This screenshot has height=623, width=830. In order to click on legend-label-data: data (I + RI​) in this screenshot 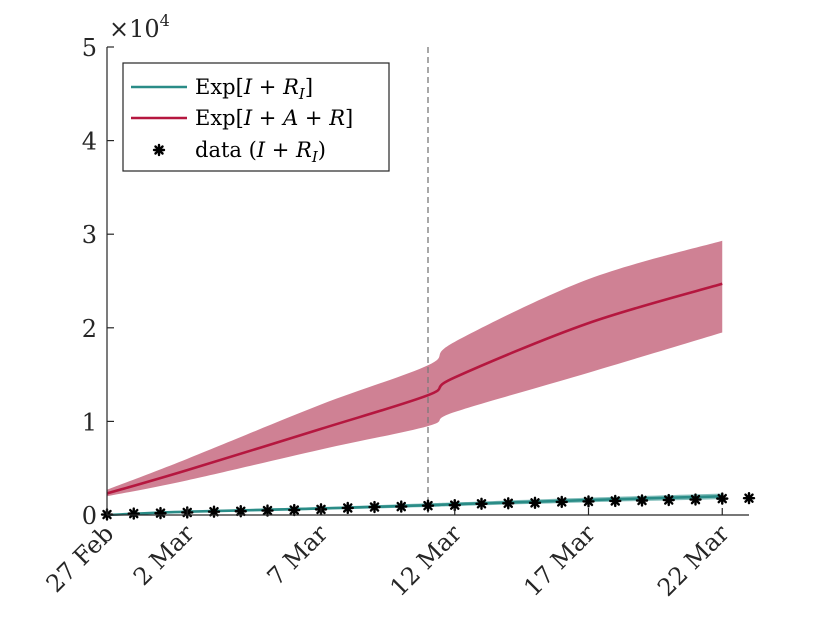, I will do `click(260, 152)`.